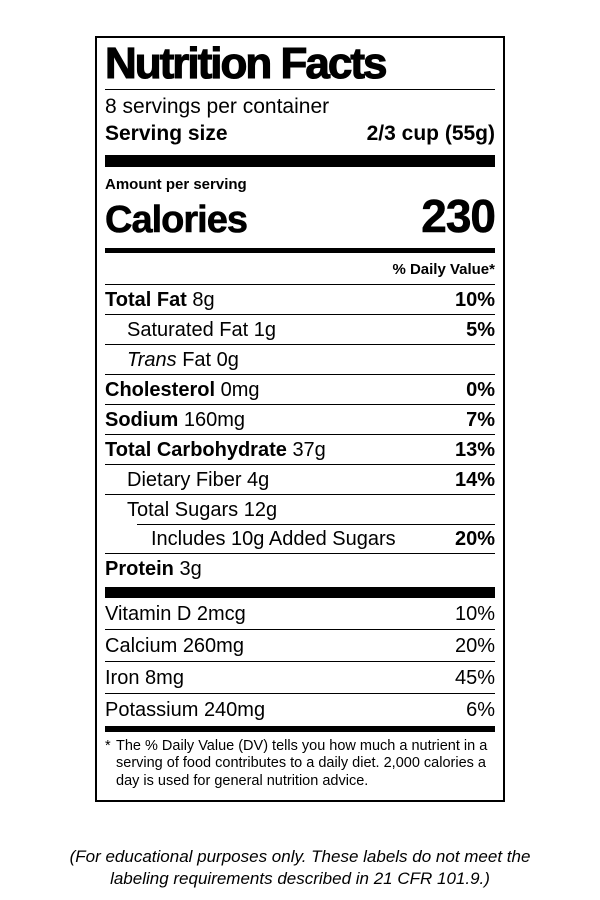  What do you see at coordinates (148, 613) in the screenshot?
I see `nutrient-name: Vitamin D` at bounding box center [148, 613].